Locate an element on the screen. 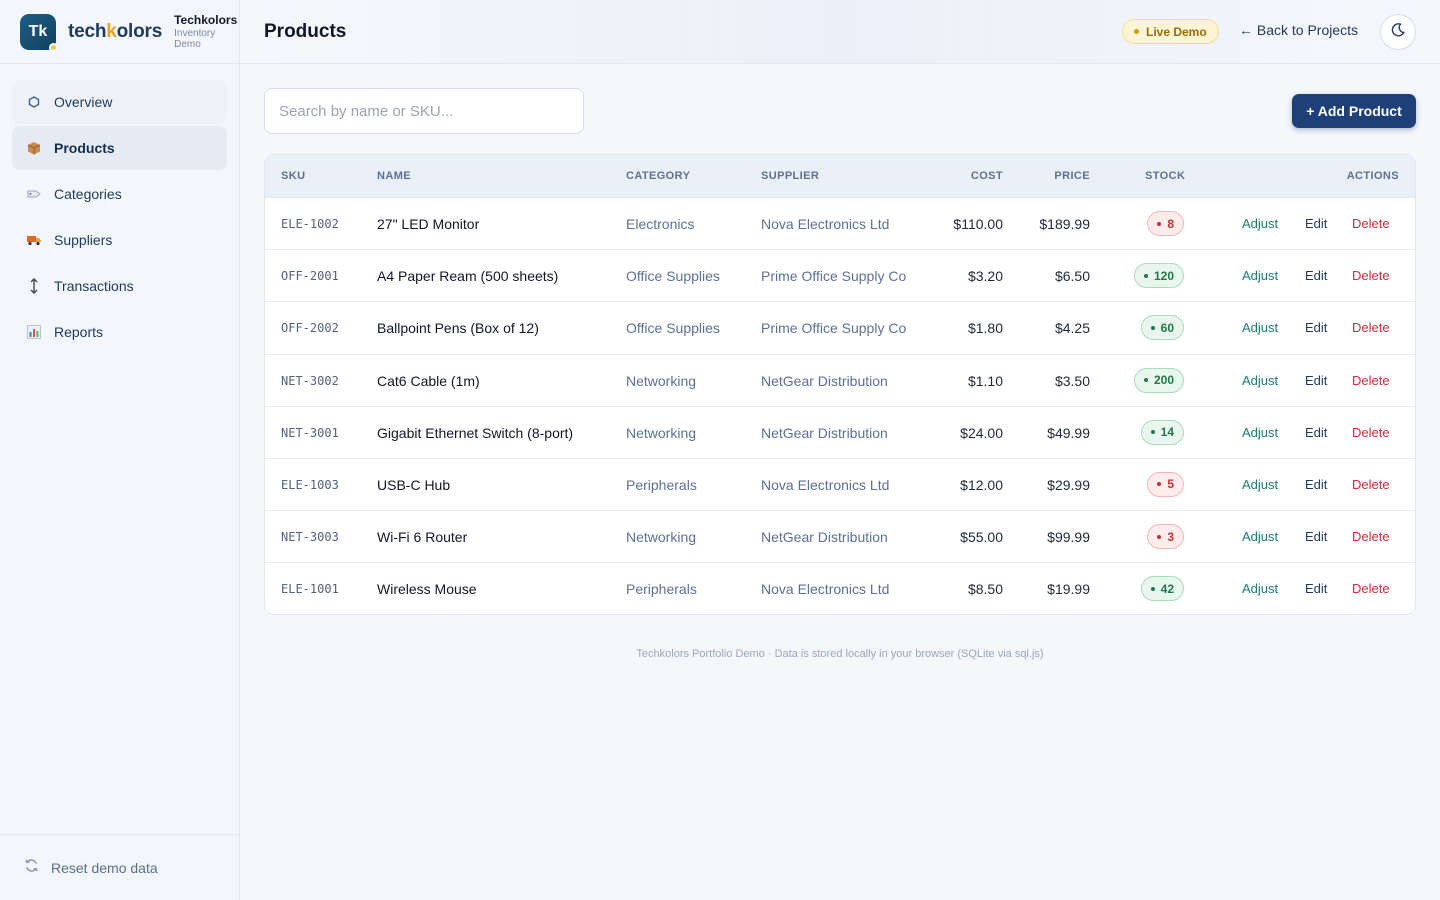  wordmark-suffix: olors is located at coordinates (139, 31).